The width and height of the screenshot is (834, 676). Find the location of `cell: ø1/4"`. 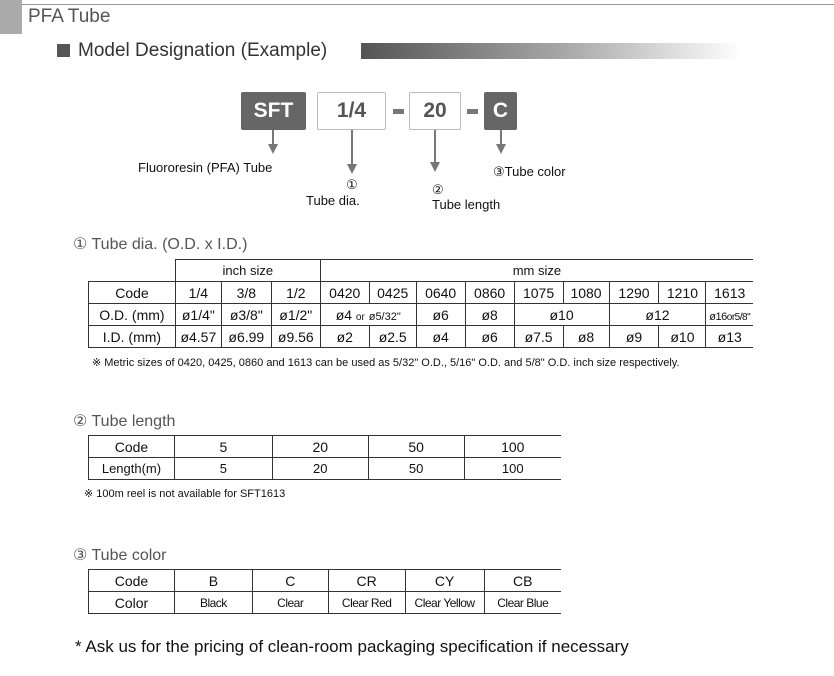

cell: ø1/4" is located at coordinates (198, 314).